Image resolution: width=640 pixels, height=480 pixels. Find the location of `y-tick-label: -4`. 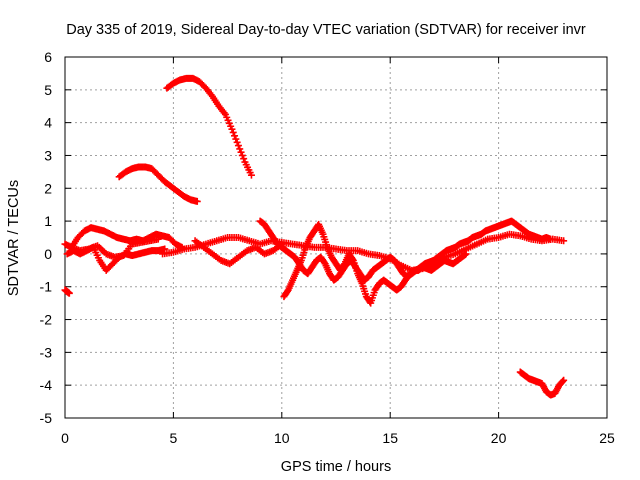

y-tick-label: -4 is located at coordinates (46, 385).